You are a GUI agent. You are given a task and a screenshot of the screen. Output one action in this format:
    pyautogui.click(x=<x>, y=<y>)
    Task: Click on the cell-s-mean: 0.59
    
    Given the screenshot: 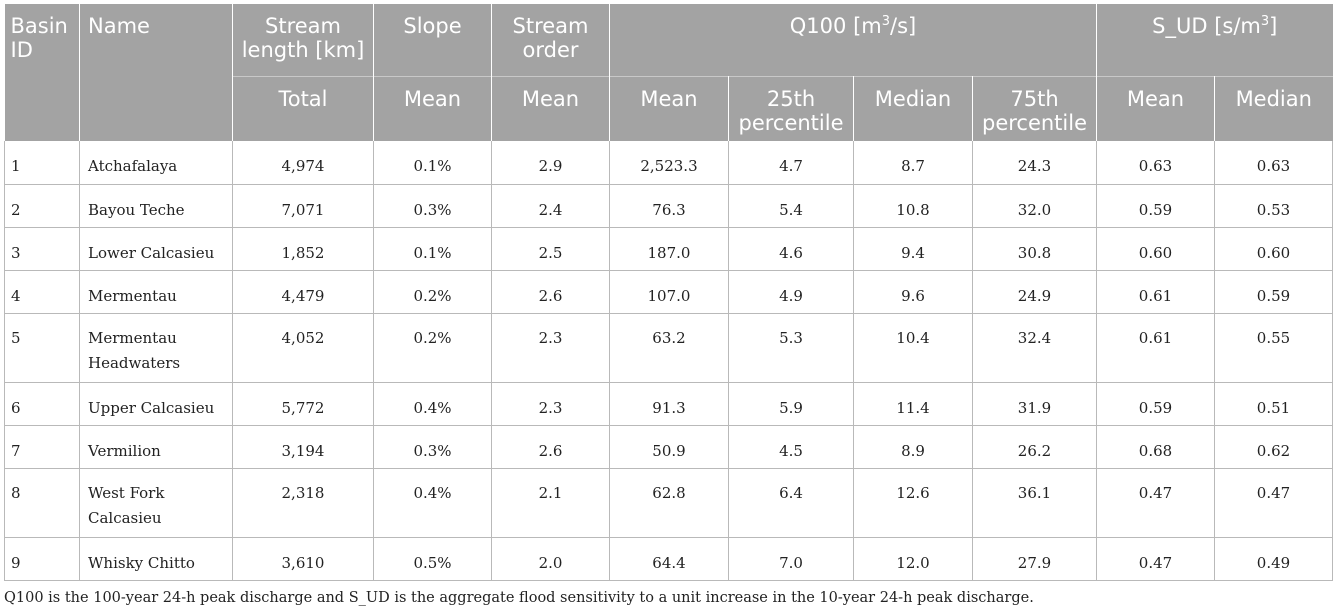 What is the action you would take?
    pyautogui.click(x=1155, y=206)
    